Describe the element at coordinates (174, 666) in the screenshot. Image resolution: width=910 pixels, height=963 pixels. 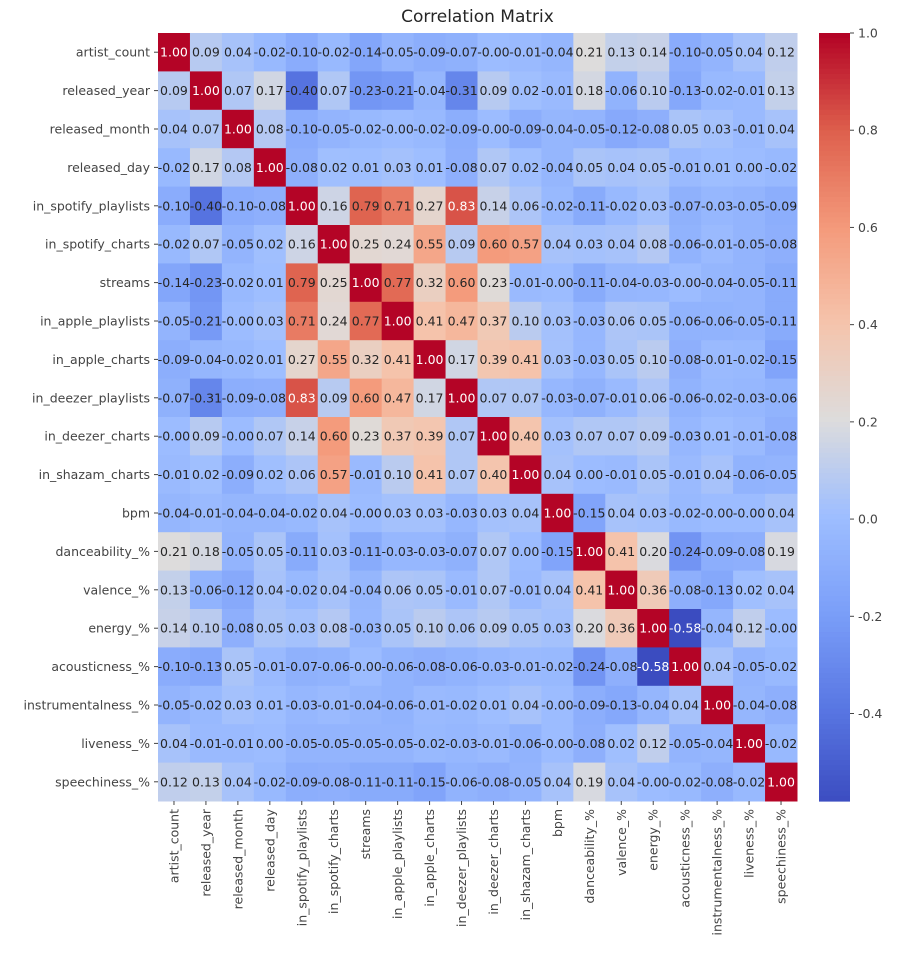
I see `cell-annotation: -0.10` at that location.